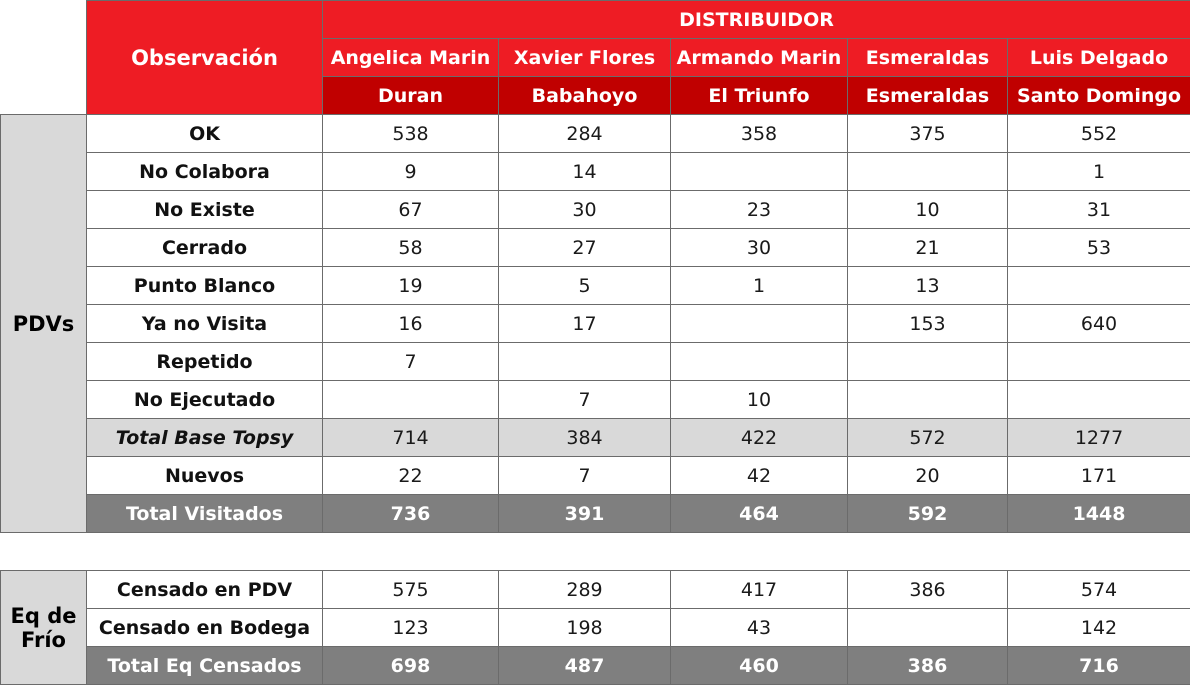  I want to click on value-cell: 358, so click(759, 133).